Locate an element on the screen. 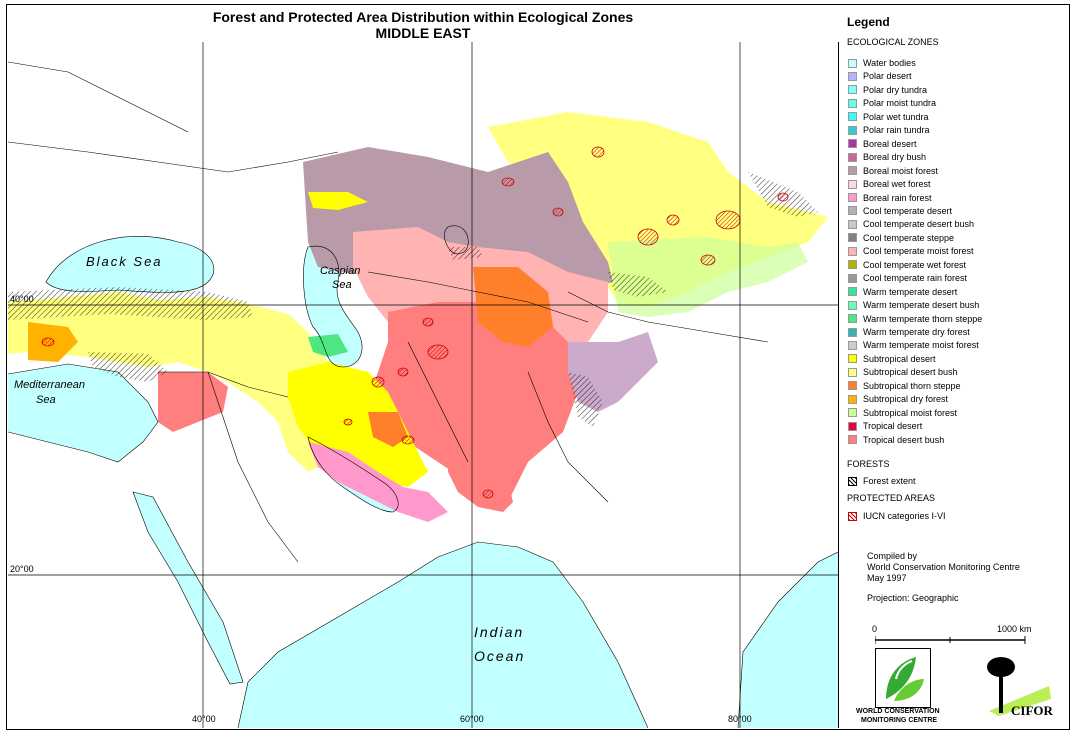  zone-legend-item: Cool temperate steppe is located at coordinates (901, 238).